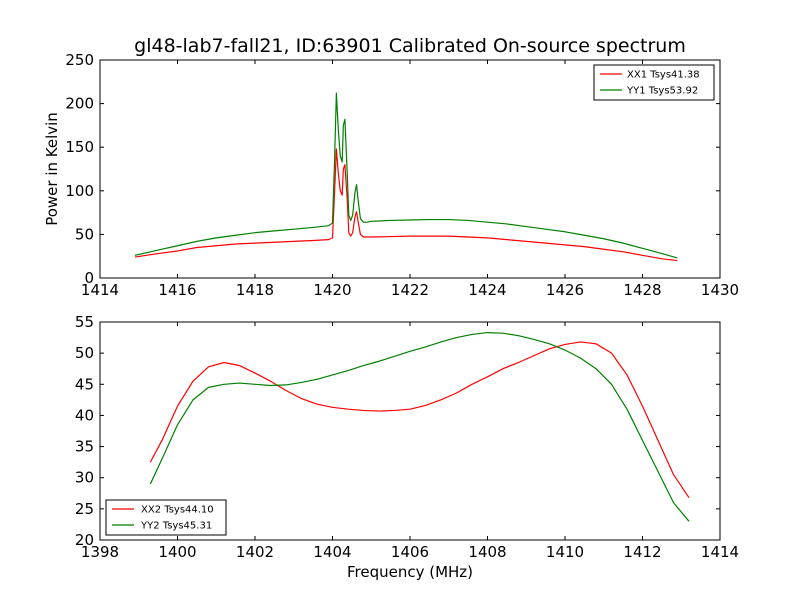 This screenshot has width=800, height=600. What do you see at coordinates (720, 552) in the screenshot?
I see `bottom-x-tick-label: 1414` at bounding box center [720, 552].